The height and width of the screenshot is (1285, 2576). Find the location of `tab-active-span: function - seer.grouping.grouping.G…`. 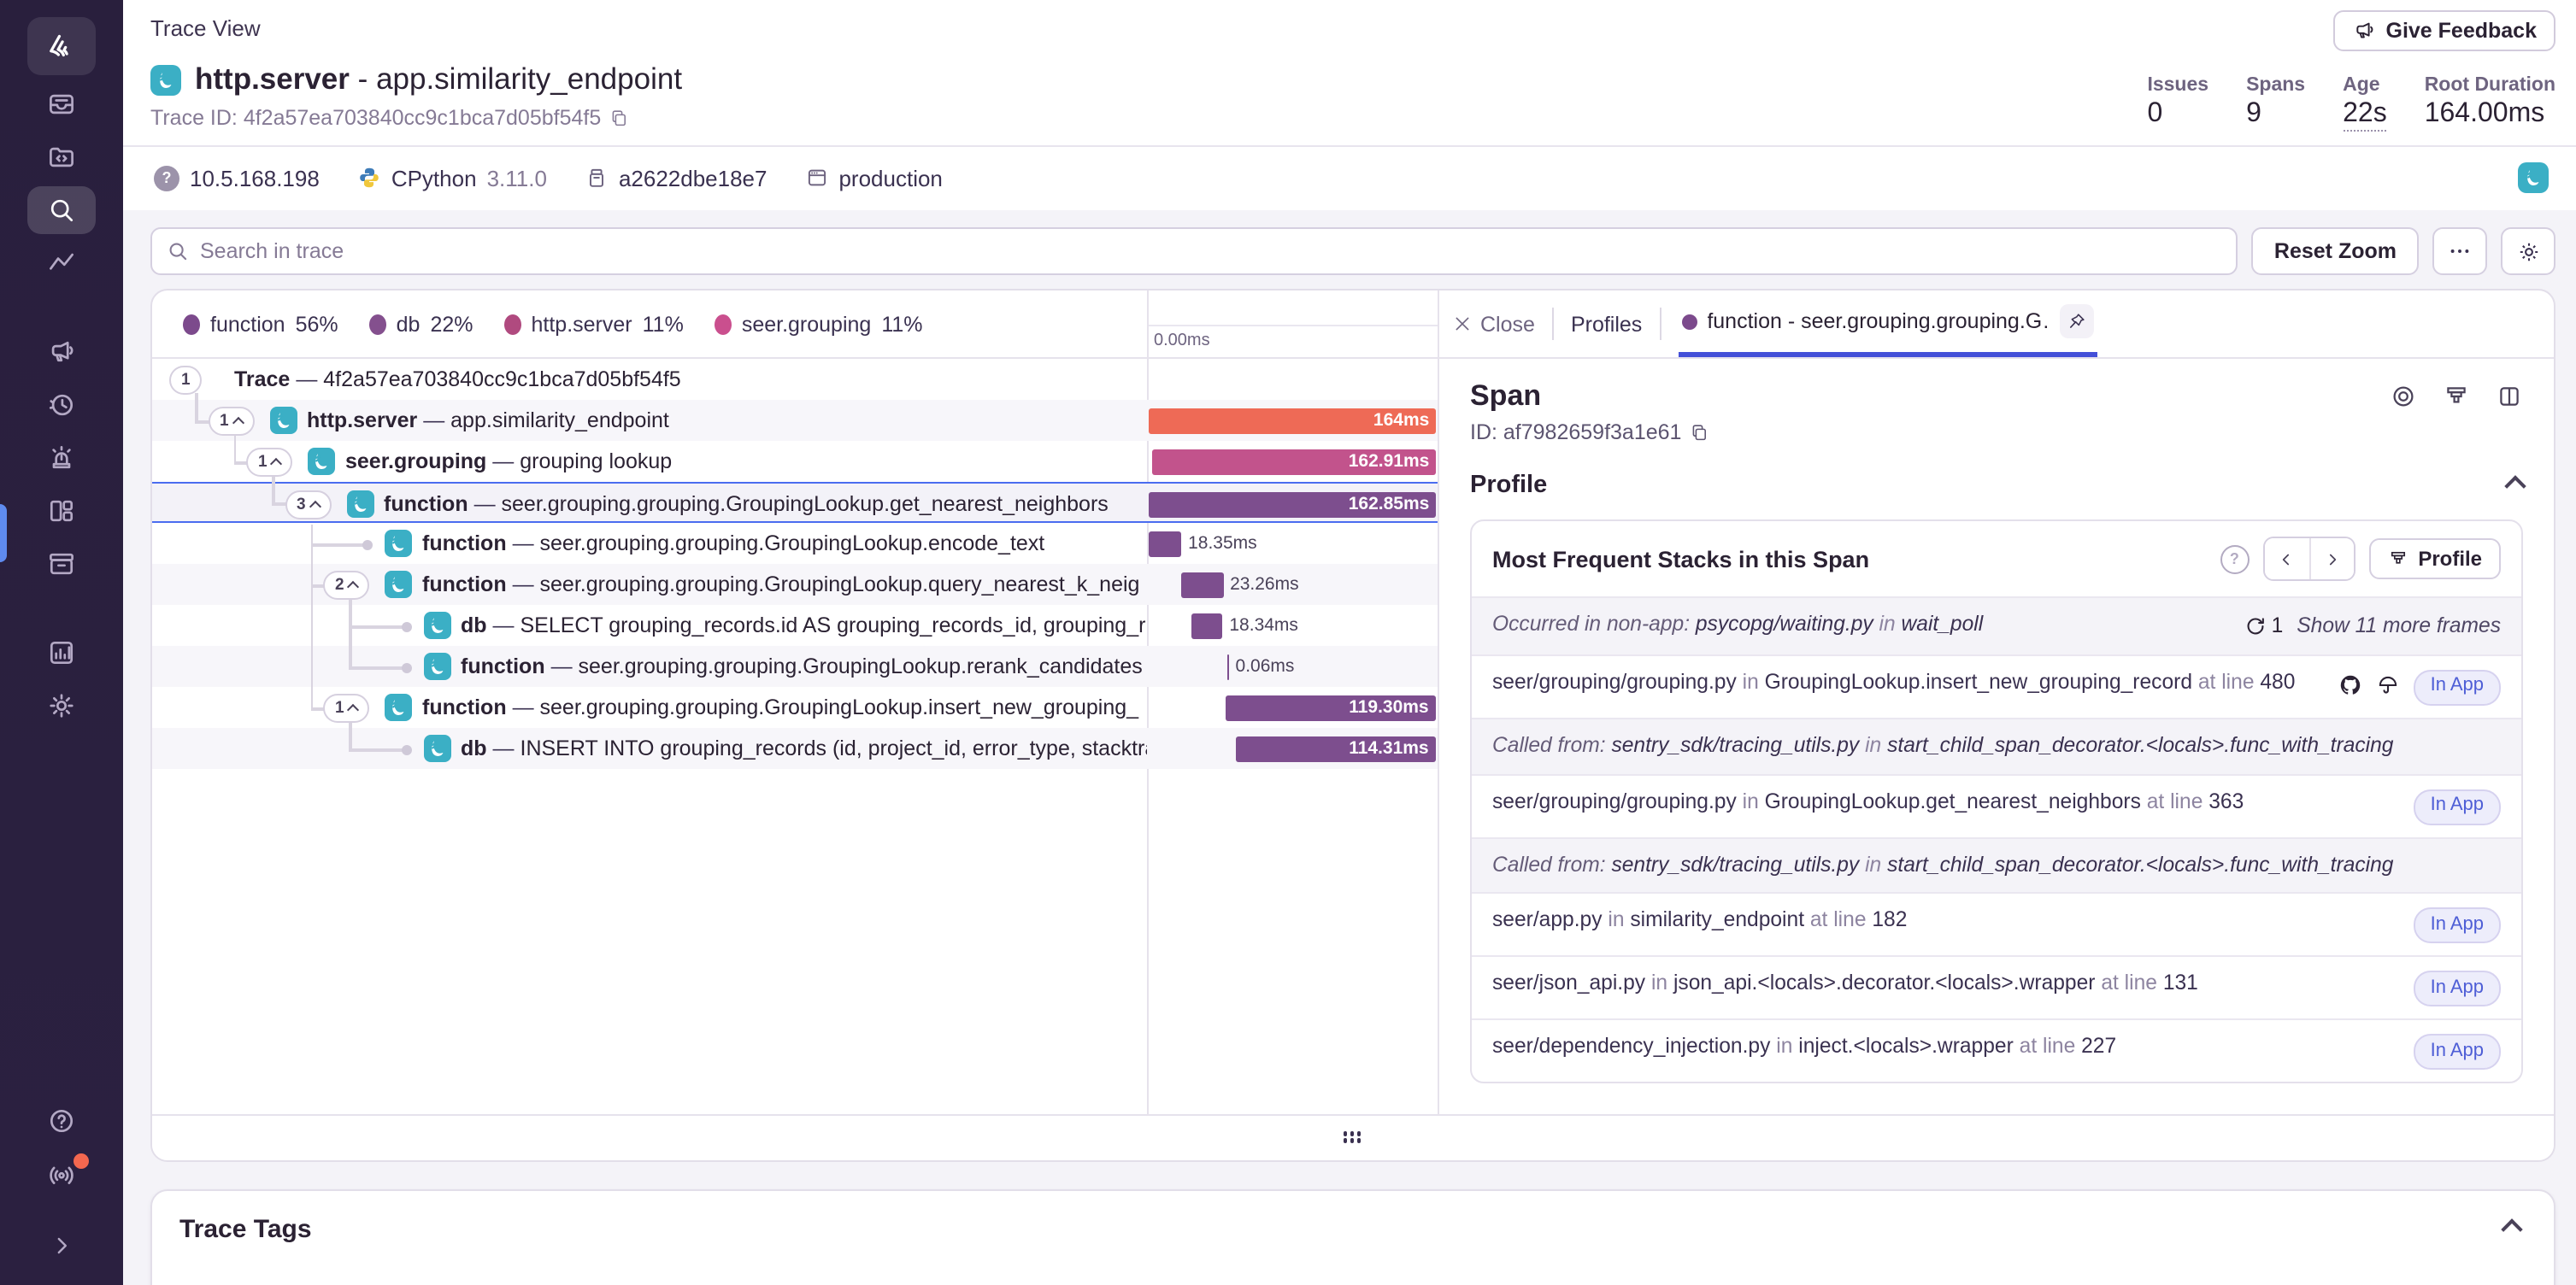

tab-active-span: function - seer.grouping.grouping.G… is located at coordinates (1887, 323).